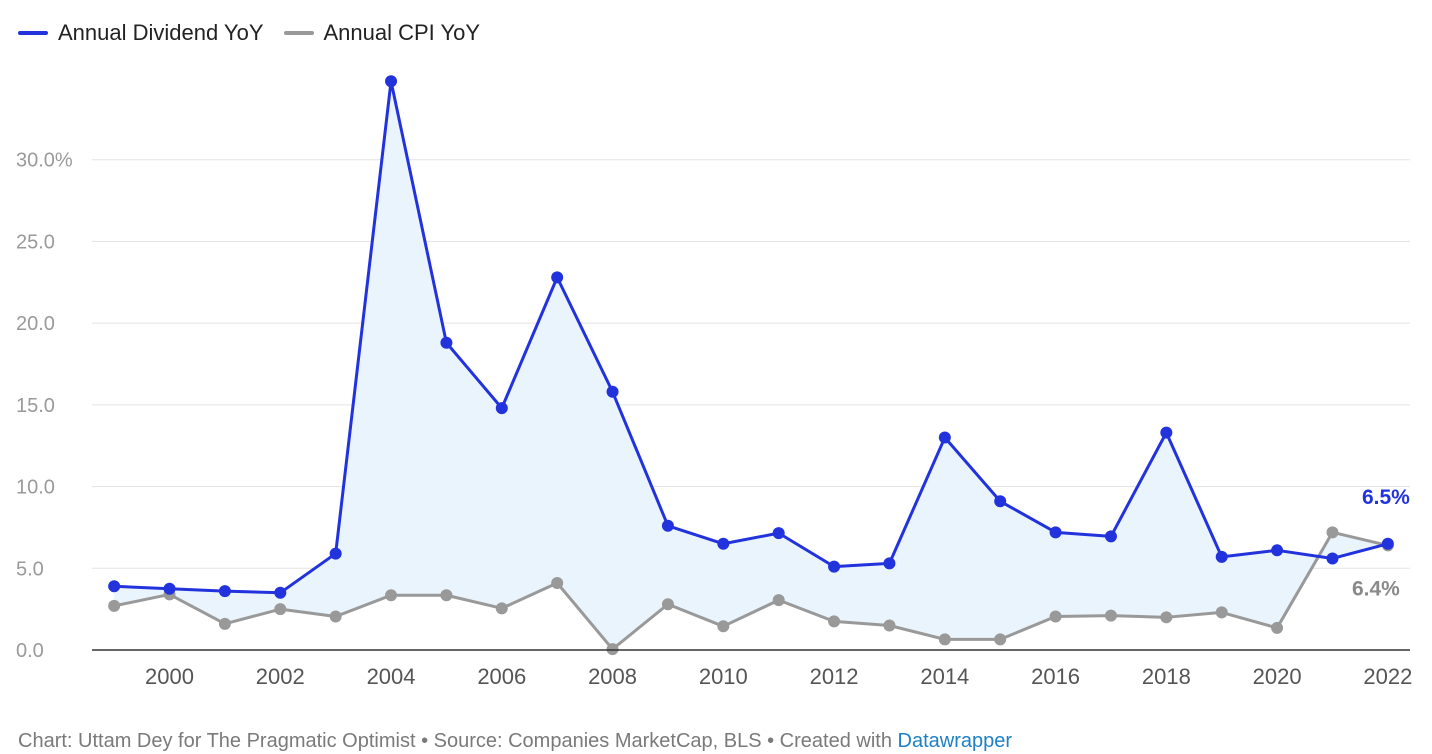  What do you see at coordinates (723, 676) in the screenshot?
I see `x-tick-label: 2010` at bounding box center [723, 676].